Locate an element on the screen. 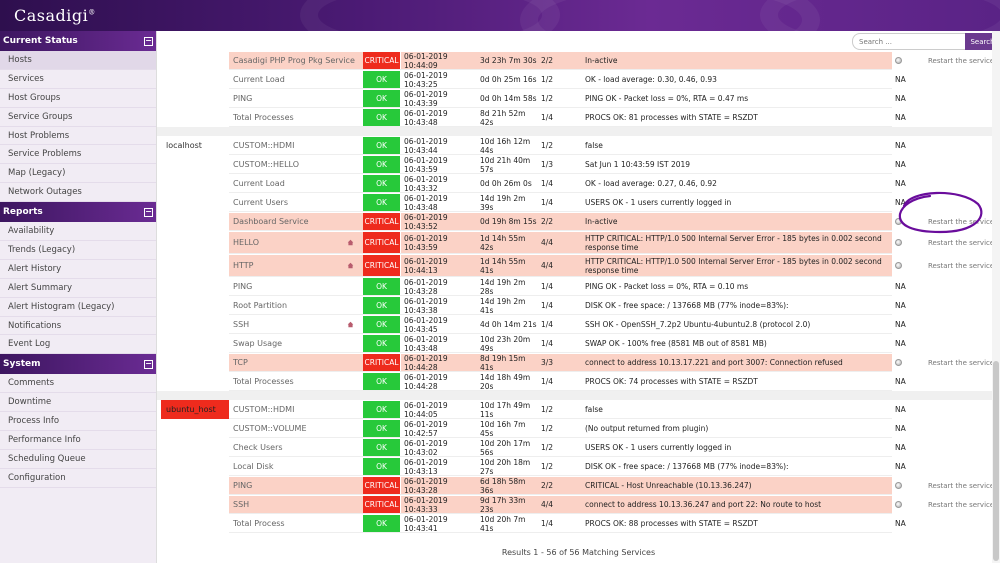 The width and height of the screenshot is (1000, 563). nav-host-groups: Host Groups is located at coordinates (78, 98).